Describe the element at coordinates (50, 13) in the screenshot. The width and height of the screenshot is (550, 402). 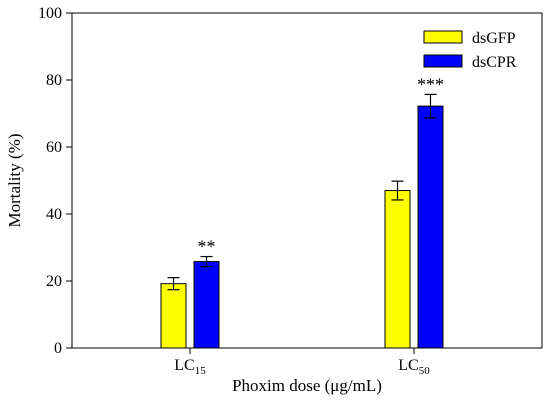
I see `y-tick-label: 100` at that location.